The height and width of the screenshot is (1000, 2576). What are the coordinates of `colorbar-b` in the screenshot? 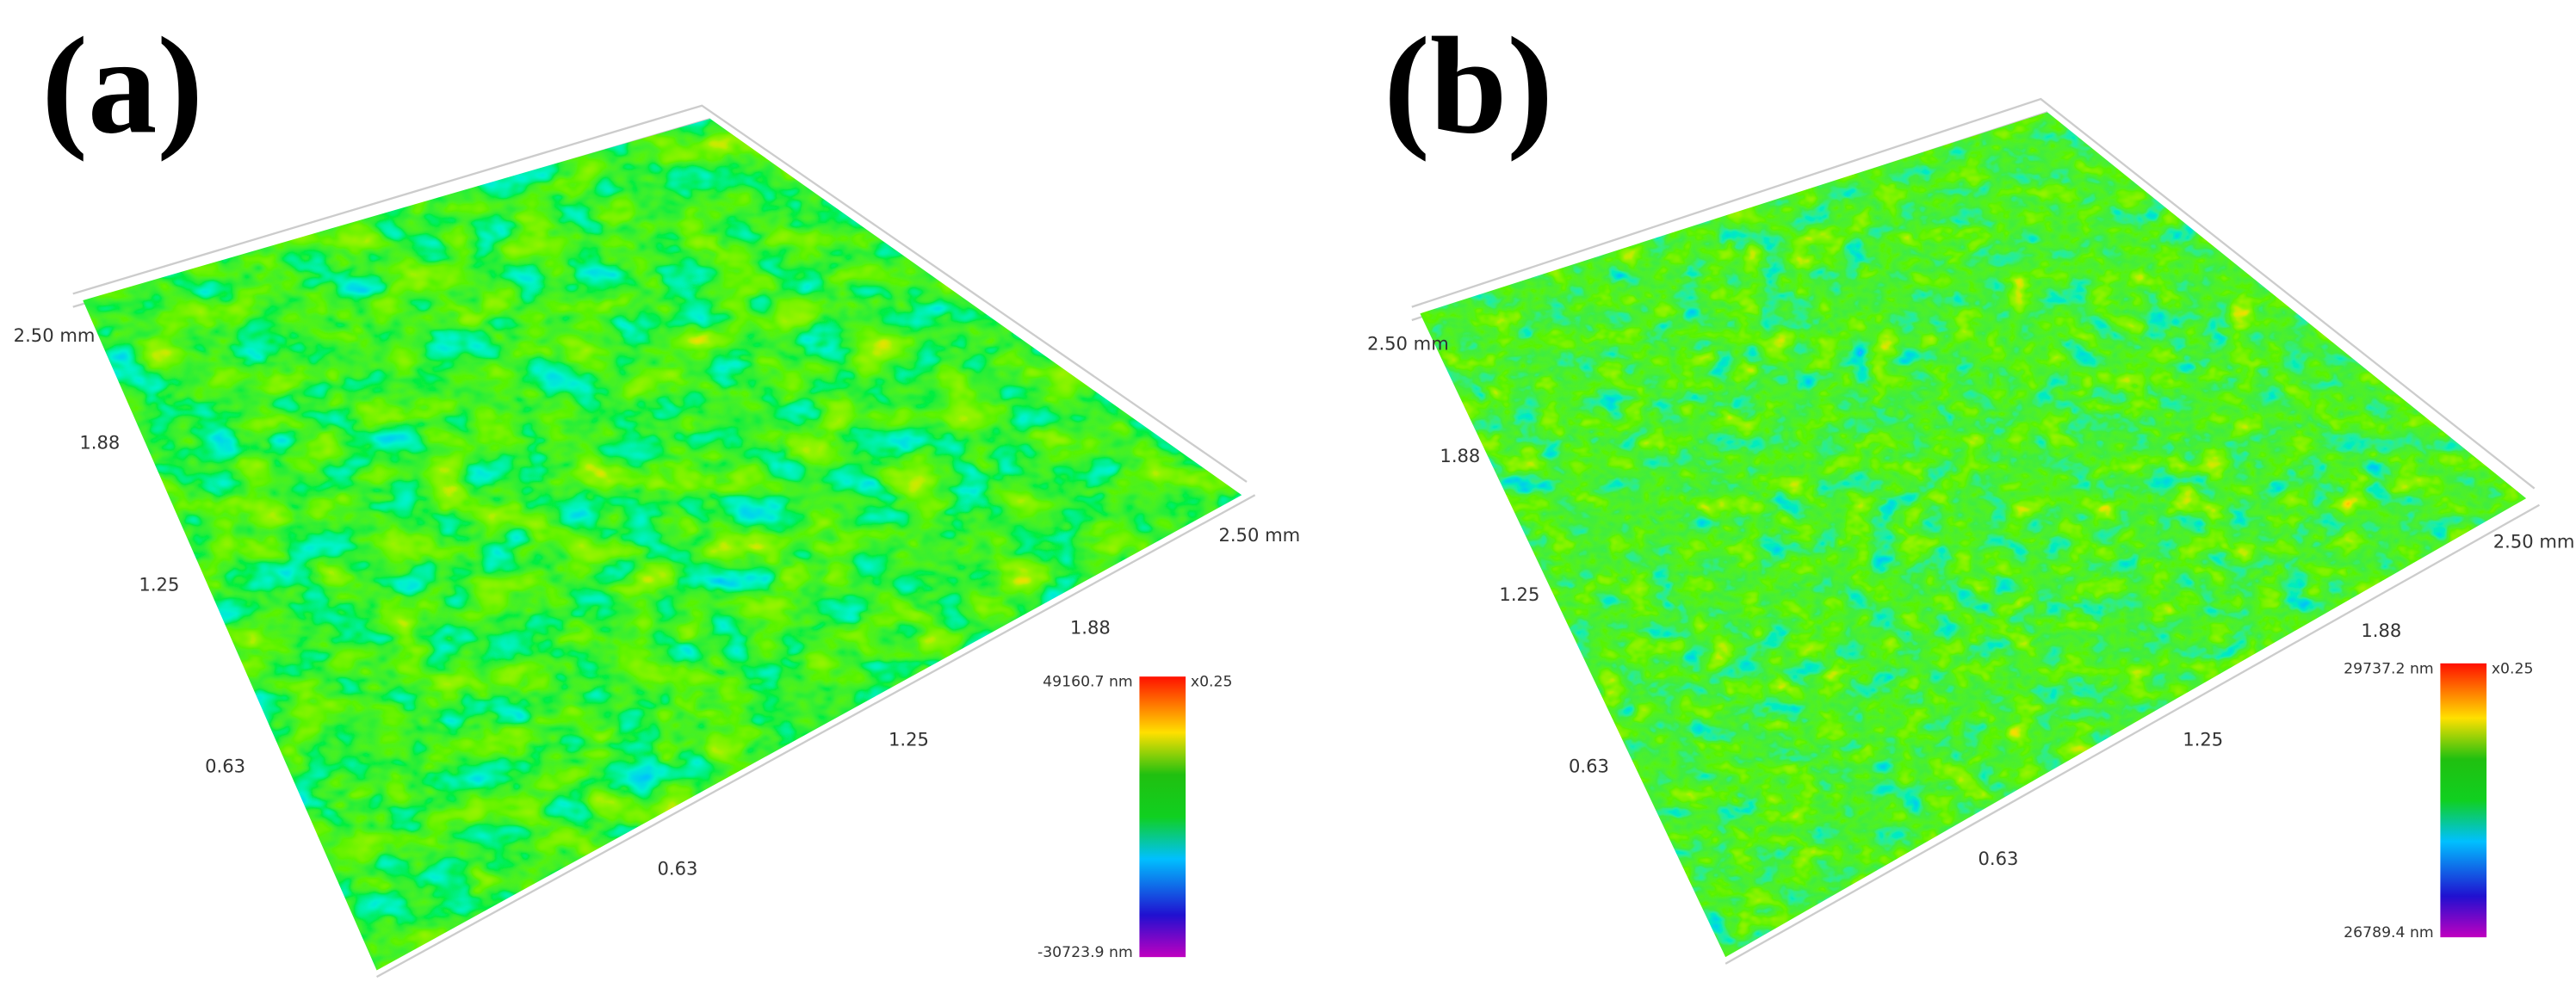 It's located at (2464, 800).